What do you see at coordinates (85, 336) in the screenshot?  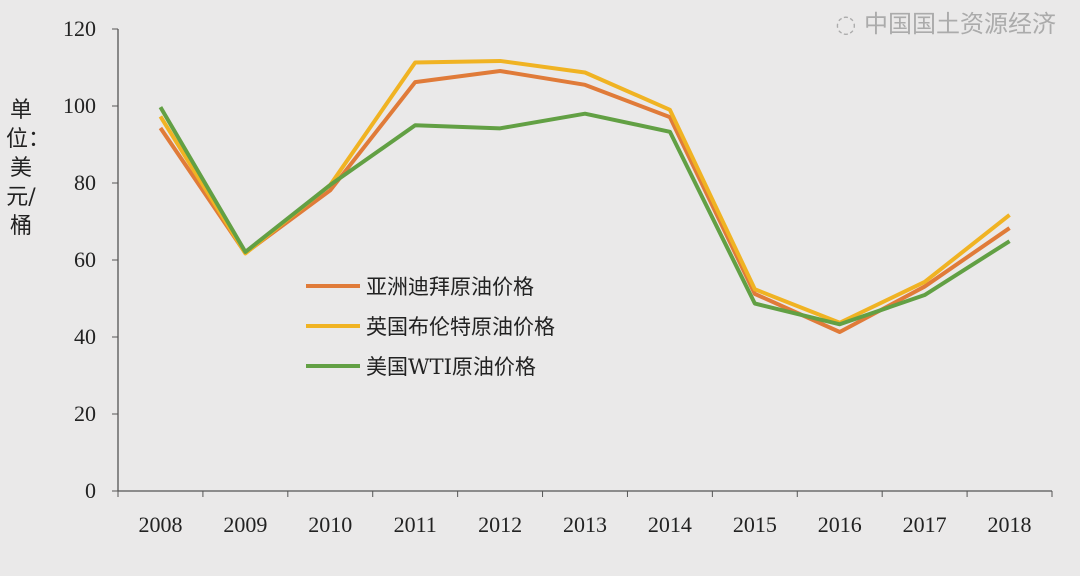 I see `y-tick-label: 40` at bounding box center [85, 336].